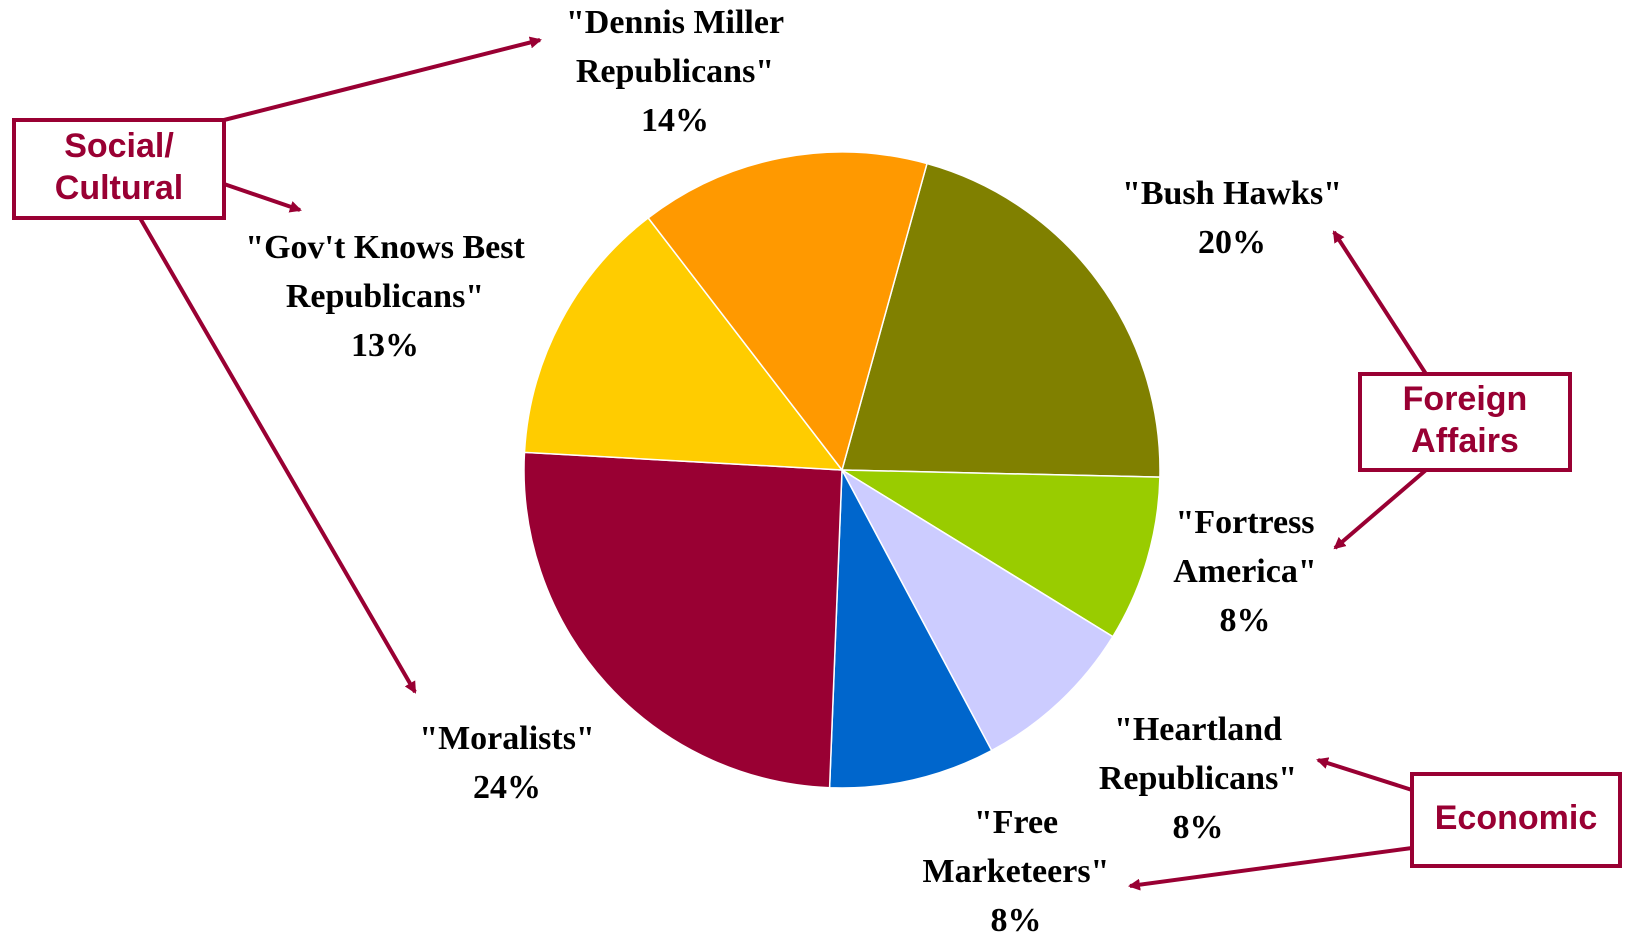 The width and height of the screenshot is (1628, 947). What do you see at coordinates (1232, 193) in the screenshot?
I see `slice-name-label-0: "Bush Hawks"` at bounding box center [1232, 193].